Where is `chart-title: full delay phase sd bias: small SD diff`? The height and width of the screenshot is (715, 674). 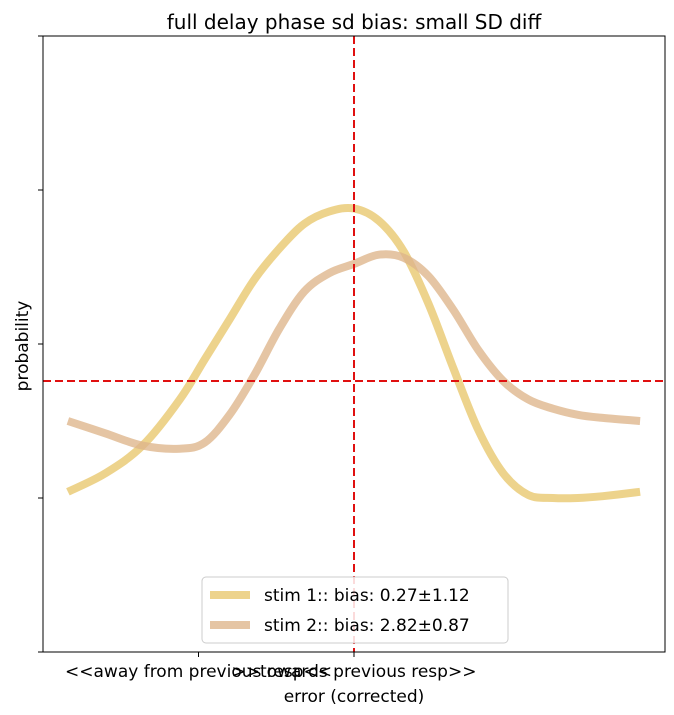
chart-title: full delay phase sd bias: small SD diff is located at coordinates (355, 22).